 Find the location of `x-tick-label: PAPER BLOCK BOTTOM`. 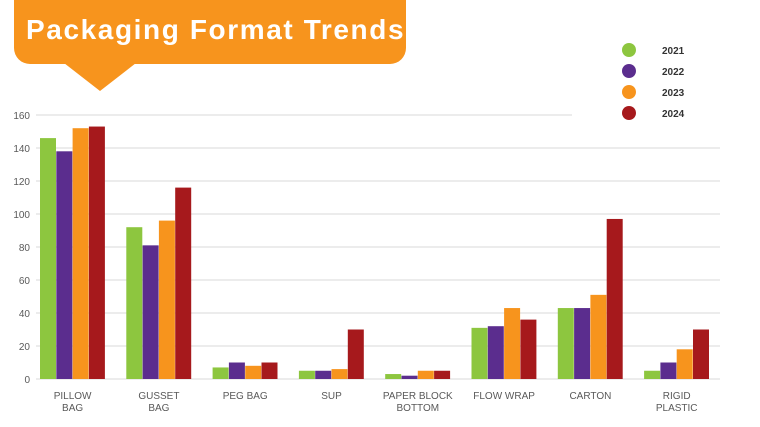

x-tick-label: PAPER BLOCK BOTTOM is located at coordinates (418, 402).